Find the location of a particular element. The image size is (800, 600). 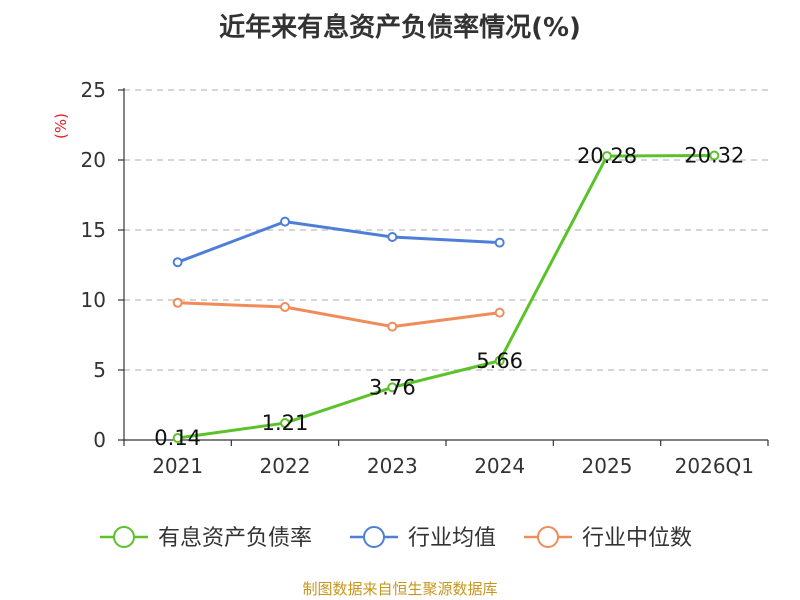

point-0-2024 is located at coordinates (499, 360).